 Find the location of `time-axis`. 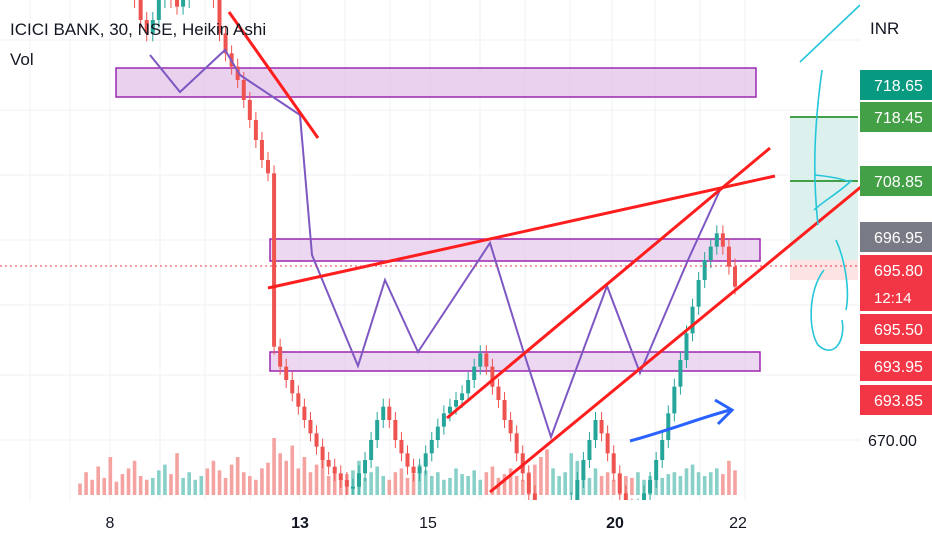

time-axis is located at coordinates (466, 525).